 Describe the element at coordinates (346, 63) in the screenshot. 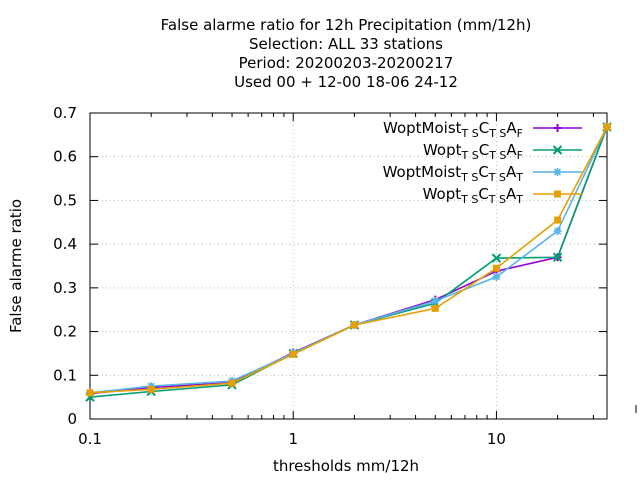

I see `chart-title-line: Period: 20200203-20200217` at that location.